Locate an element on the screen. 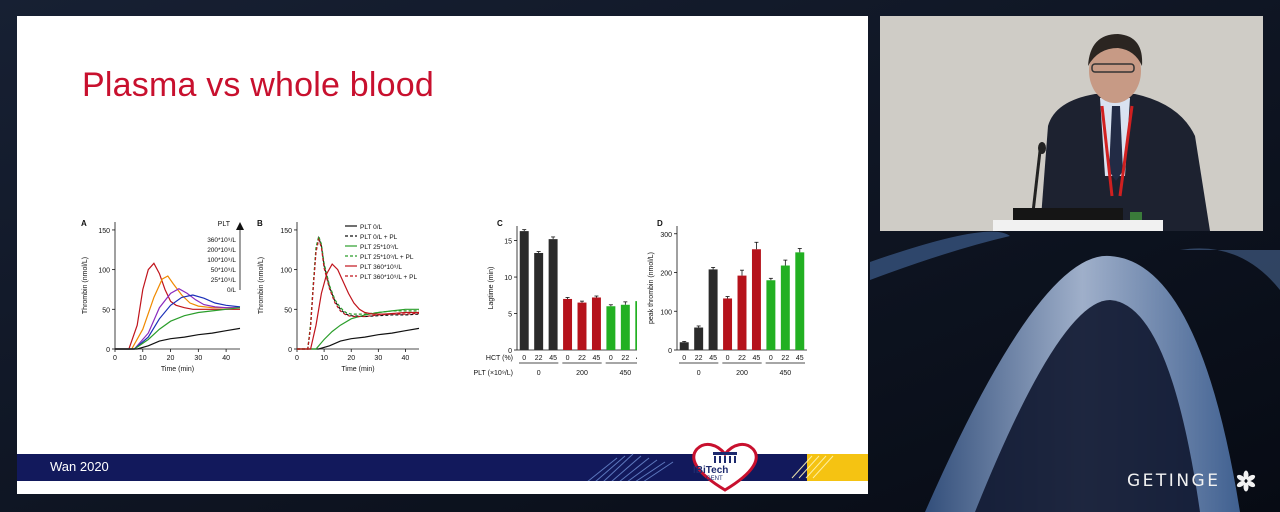 This screenshot has height=512, width=1280. ibitech-logo: IBiTech GENT is located at coordinates (725, 467).